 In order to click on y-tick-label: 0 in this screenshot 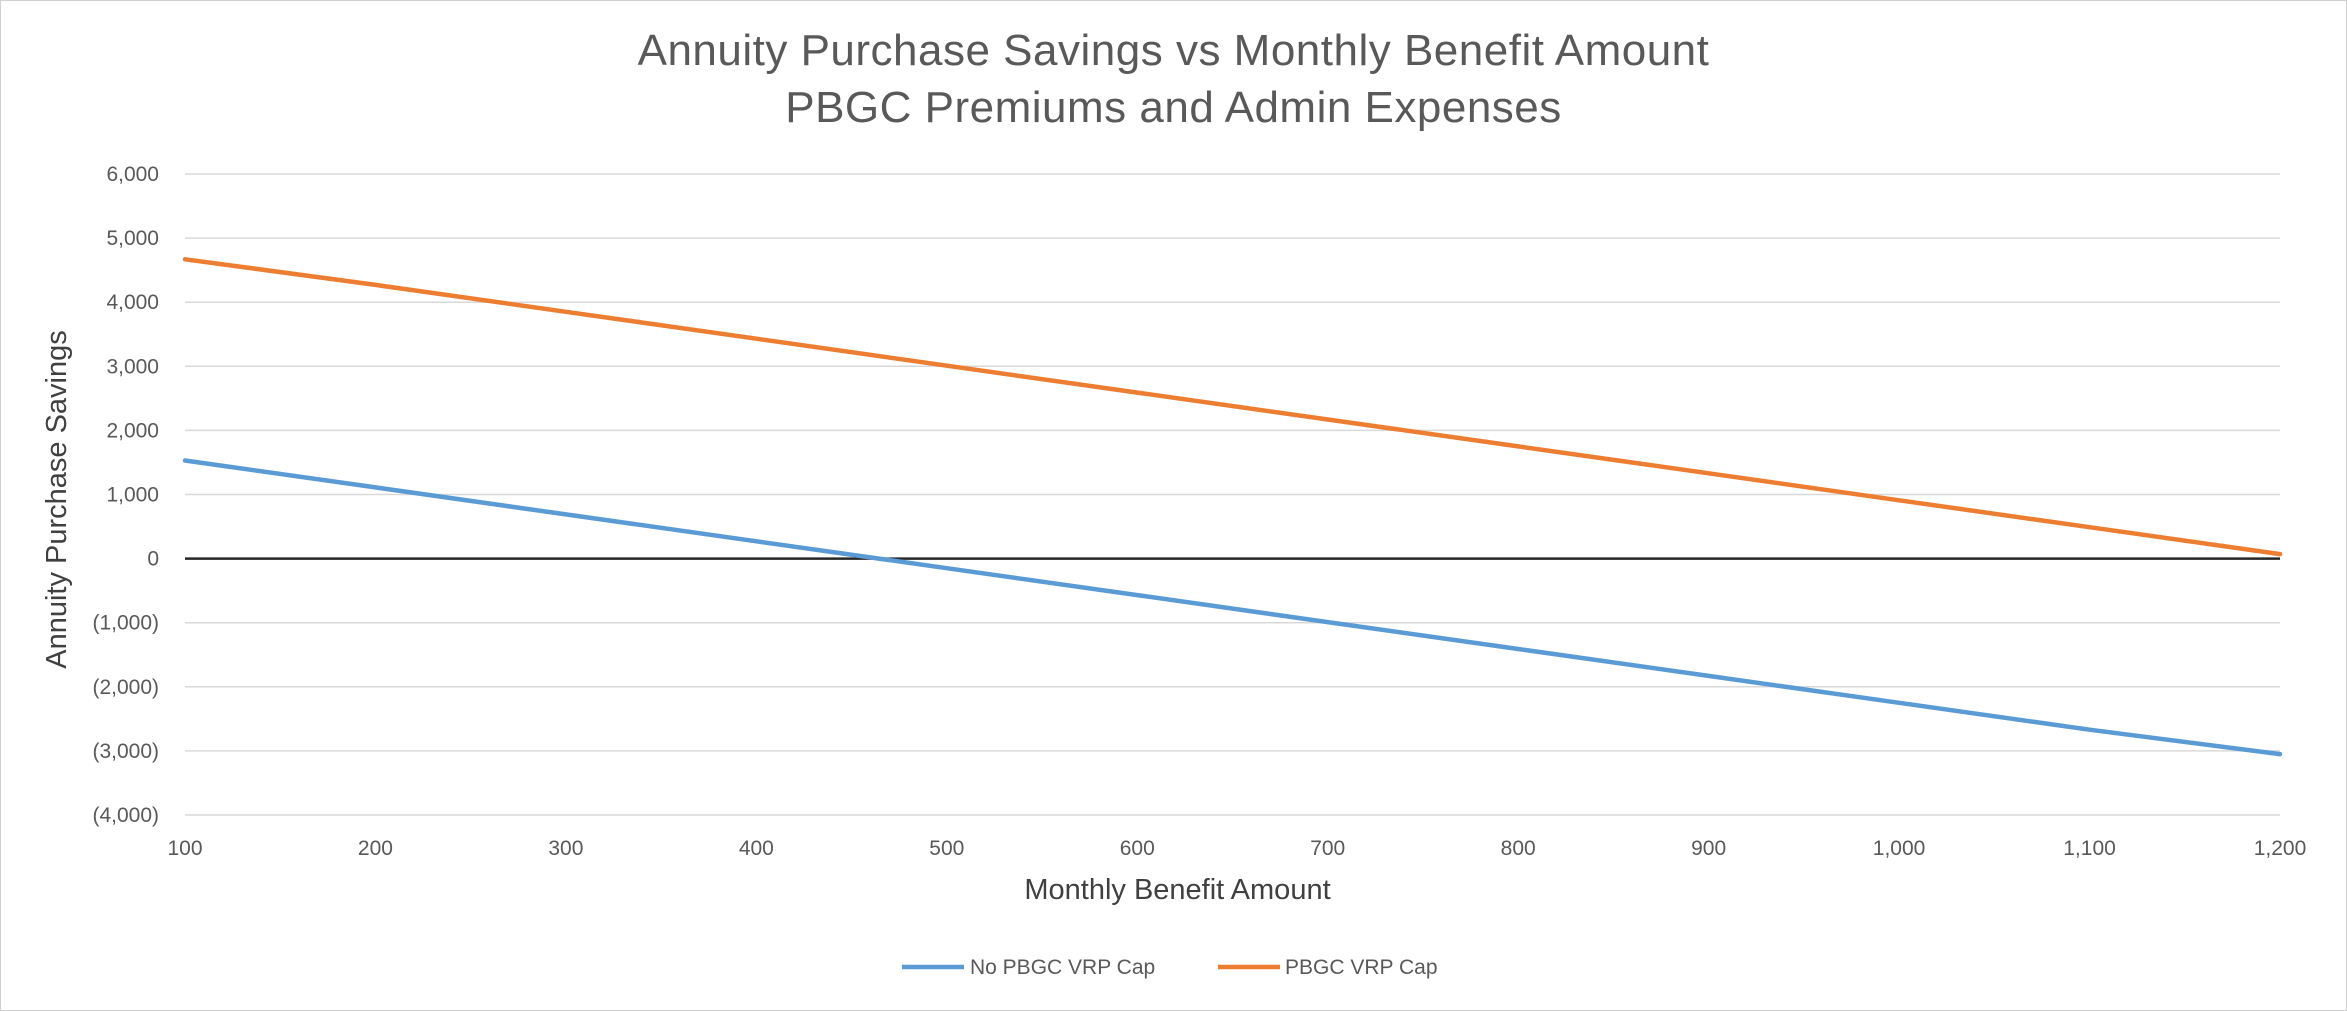, I will do `click(153, 559)`.